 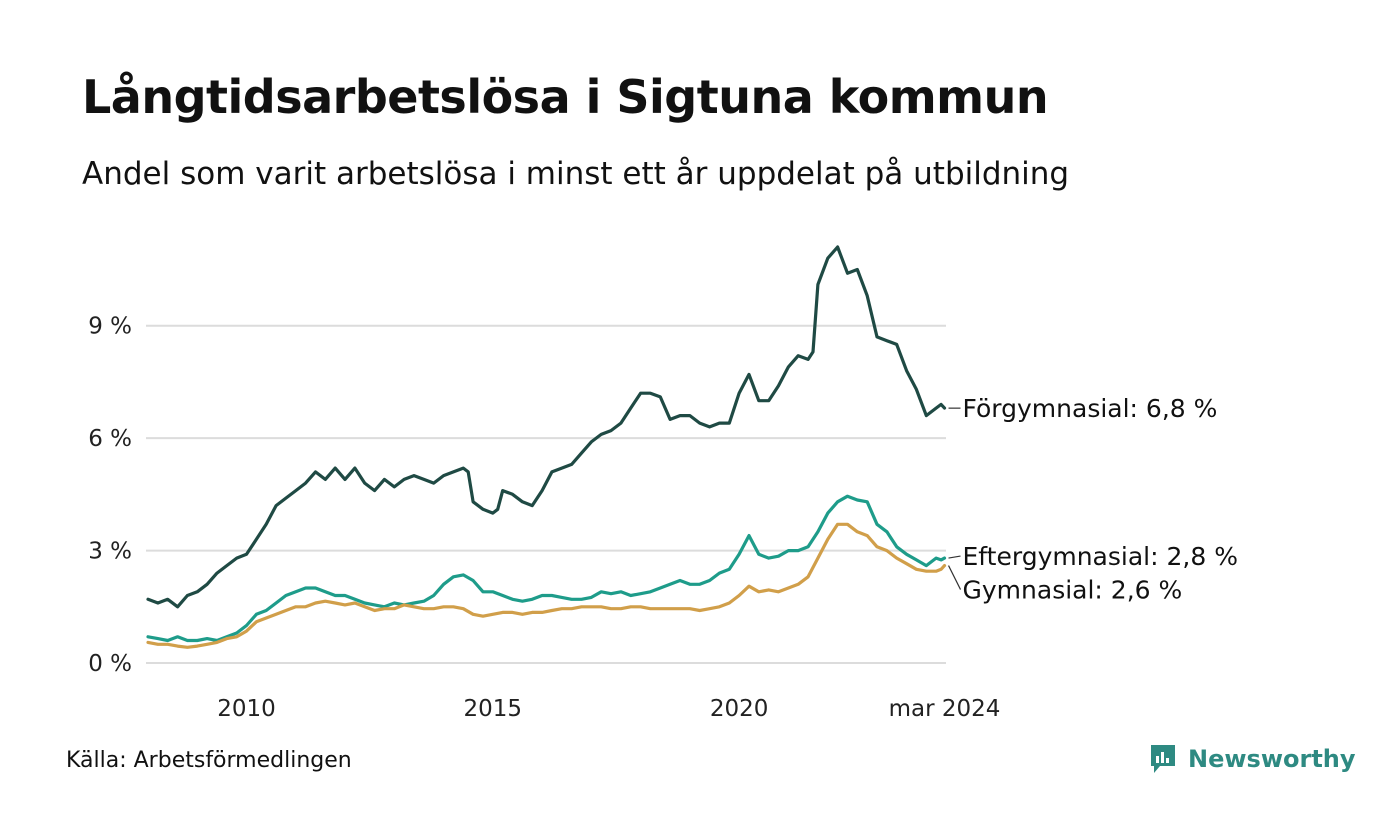 I want to click on x-tick-label: mar 2024, so click(x=945, y=709).